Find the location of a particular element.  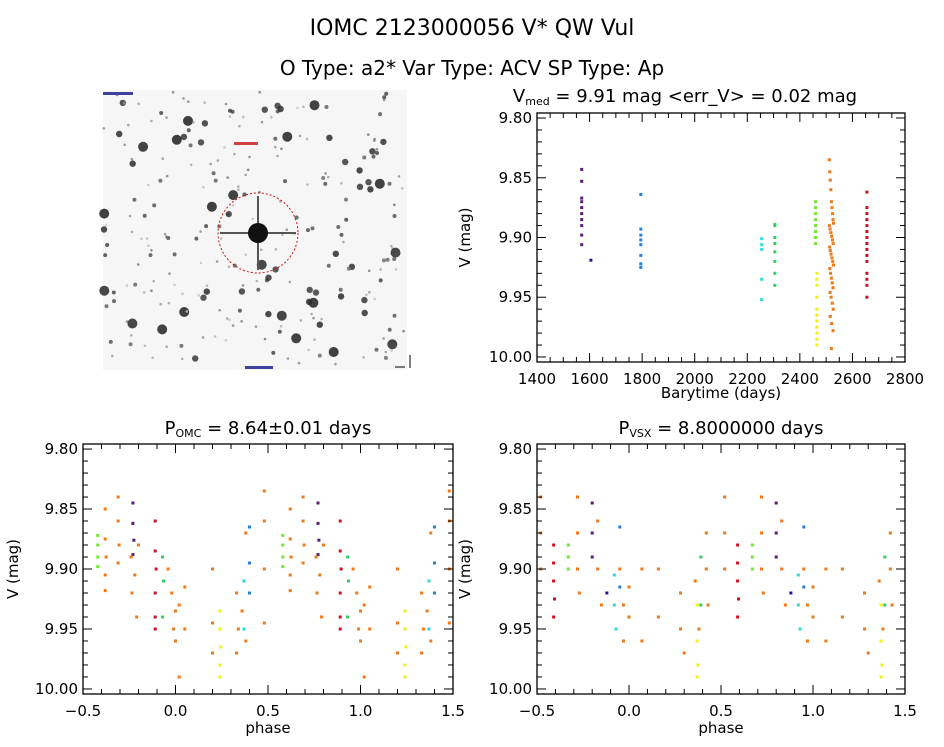

plot-frame is located at coordinates (721, 569).